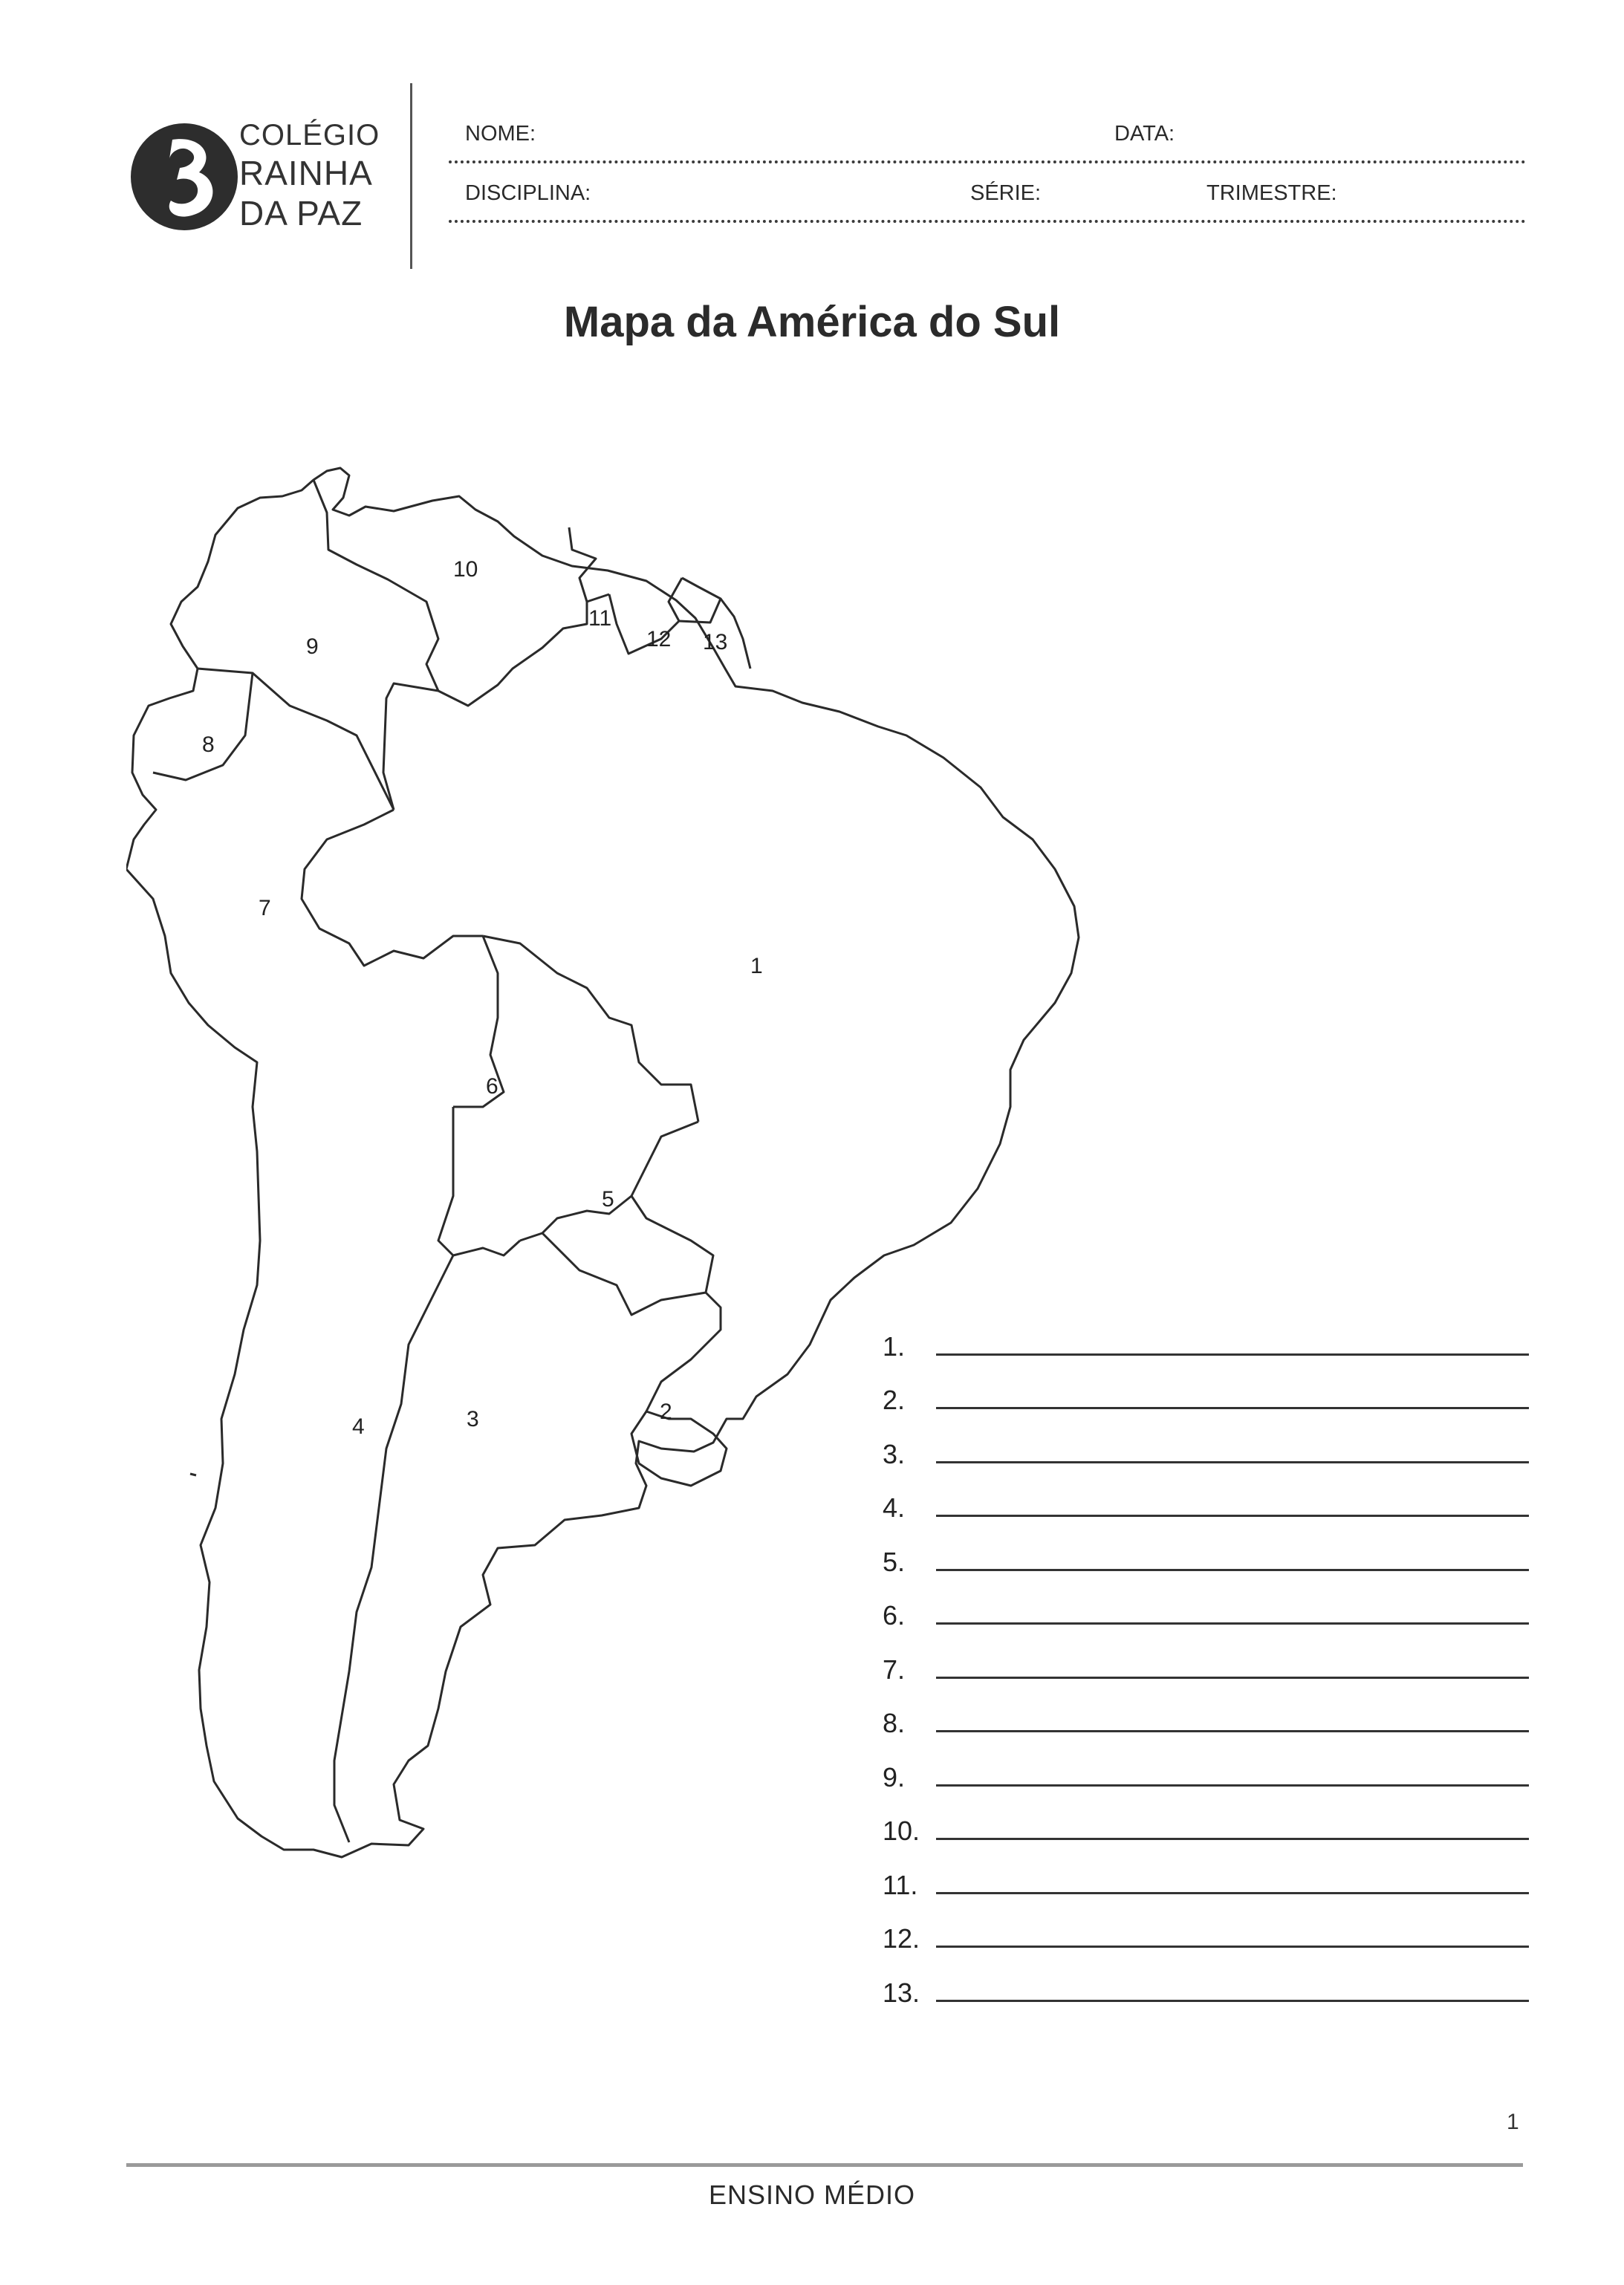 This screenshot has height=2285, width=1624. What do you see at coordinates (895, 1507) in the screenshot?
I see `answer-number: 4.` at bounding box center [895, 1507].